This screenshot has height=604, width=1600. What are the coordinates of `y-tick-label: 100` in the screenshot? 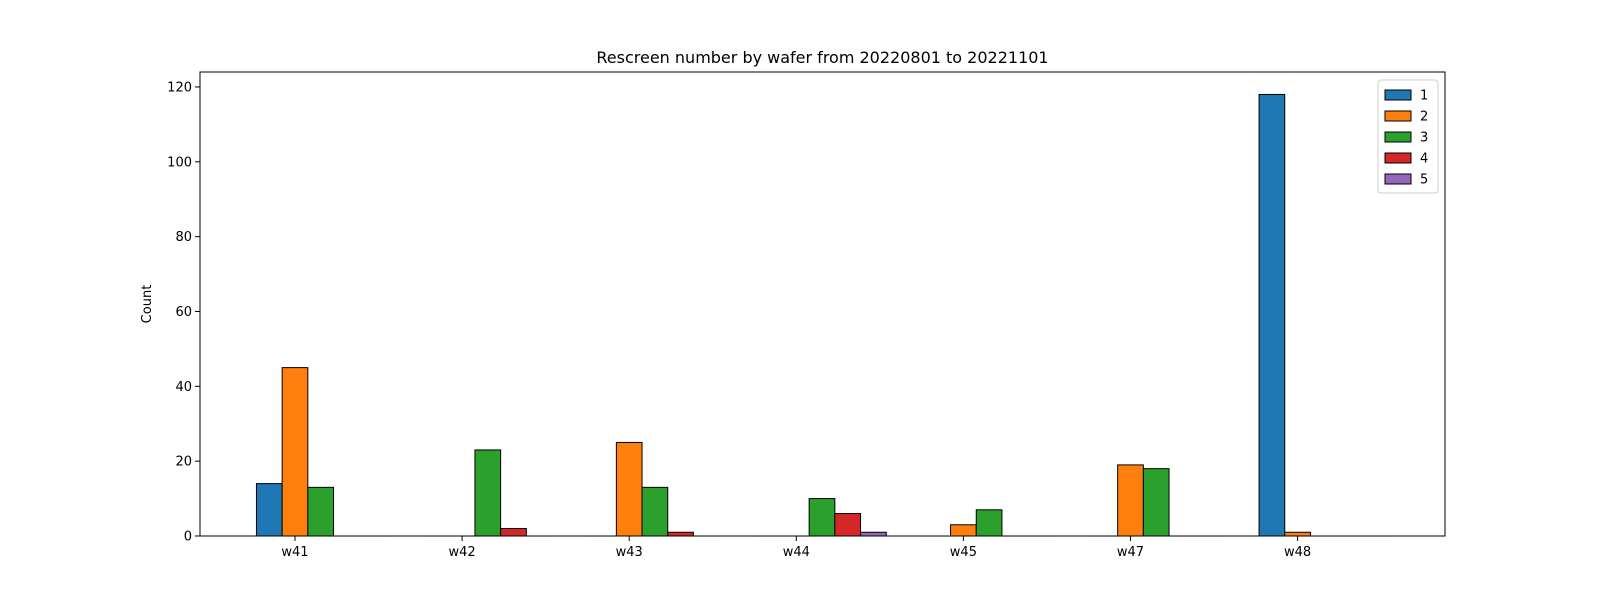 It's located at (179, 162).